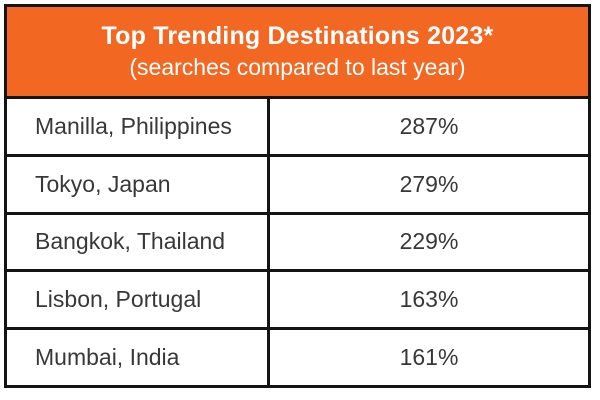 The width and height of the screenshot is (600, 400). I want to click on percent-cell: 287%, so click(429, 125).